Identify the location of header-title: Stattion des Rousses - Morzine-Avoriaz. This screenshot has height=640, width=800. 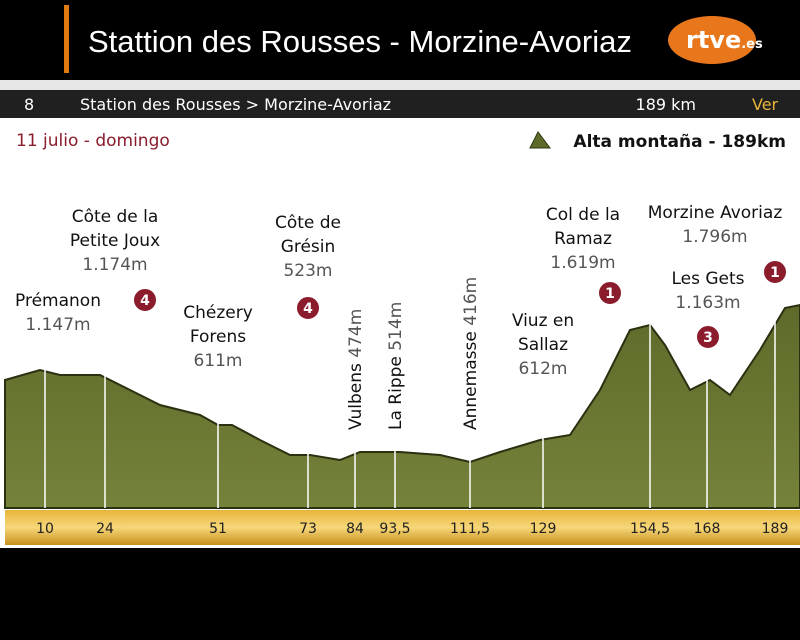
(360, 41).